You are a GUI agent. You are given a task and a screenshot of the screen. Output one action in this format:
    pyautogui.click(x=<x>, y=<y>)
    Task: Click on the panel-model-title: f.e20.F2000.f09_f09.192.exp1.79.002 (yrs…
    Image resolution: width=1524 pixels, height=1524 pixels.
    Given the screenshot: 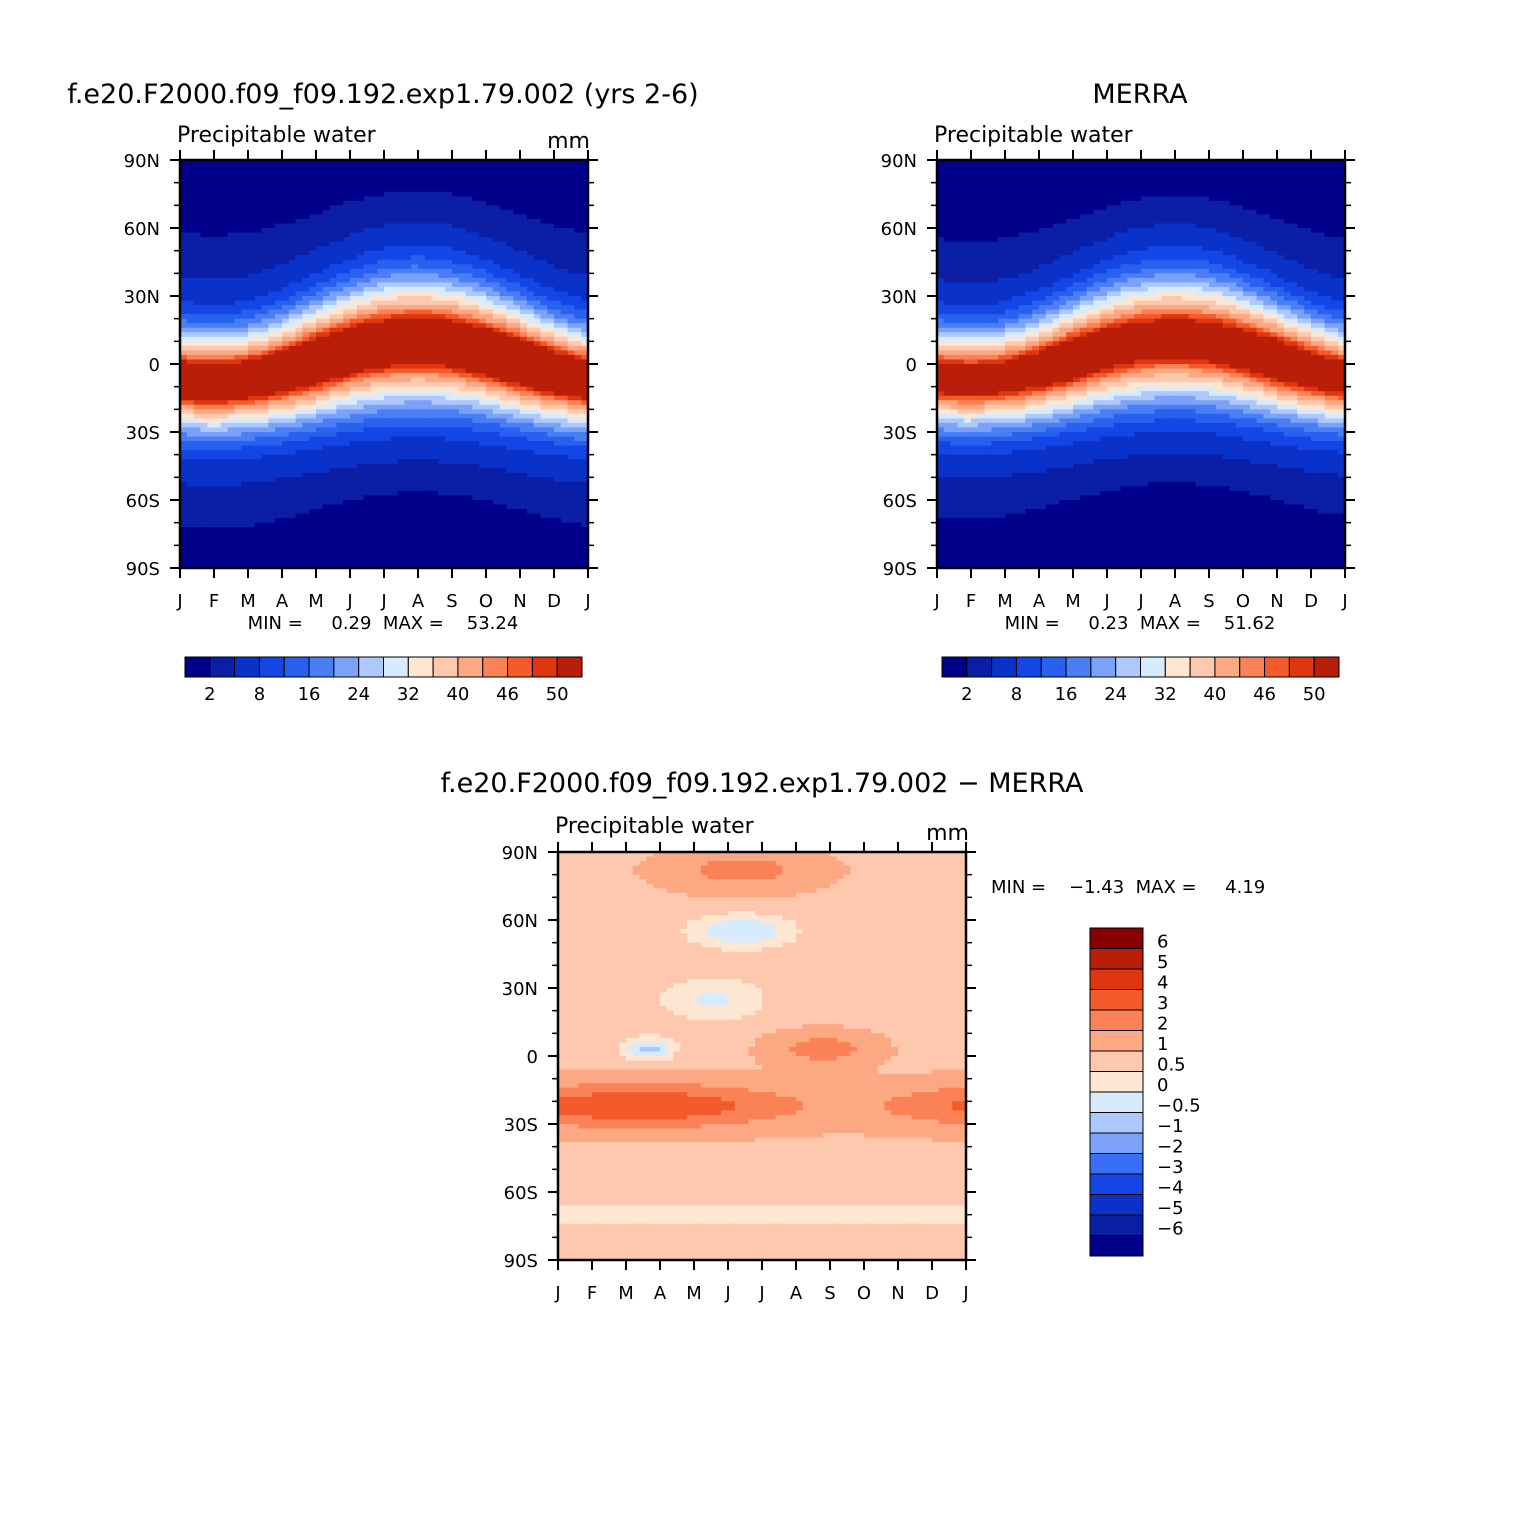 What is the action you would take?
    pyautogui.click(x=382, y=94)
    